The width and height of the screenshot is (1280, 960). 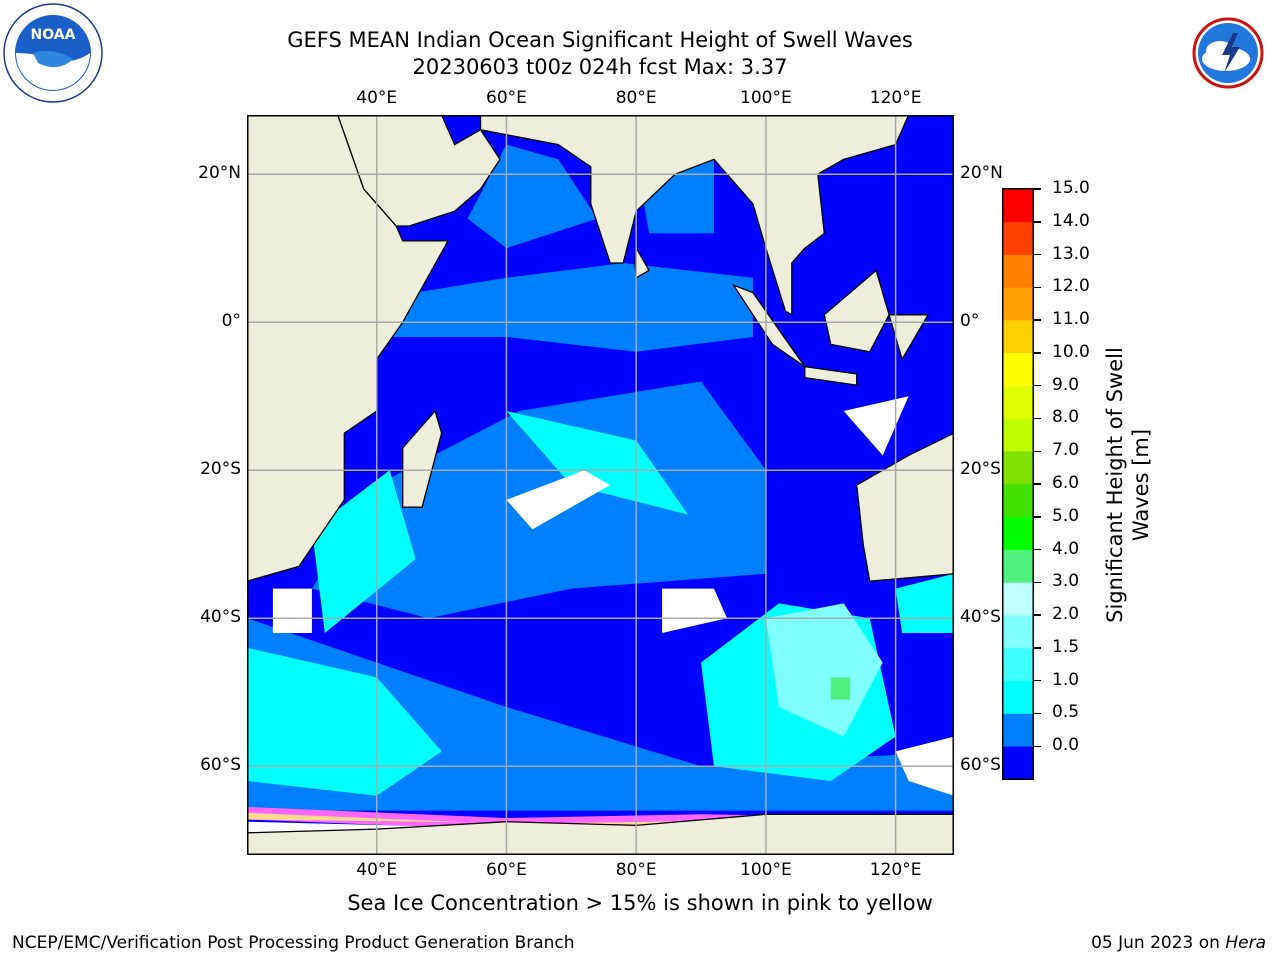 I want to click on nws-logo, so click(x=1228, y=53).